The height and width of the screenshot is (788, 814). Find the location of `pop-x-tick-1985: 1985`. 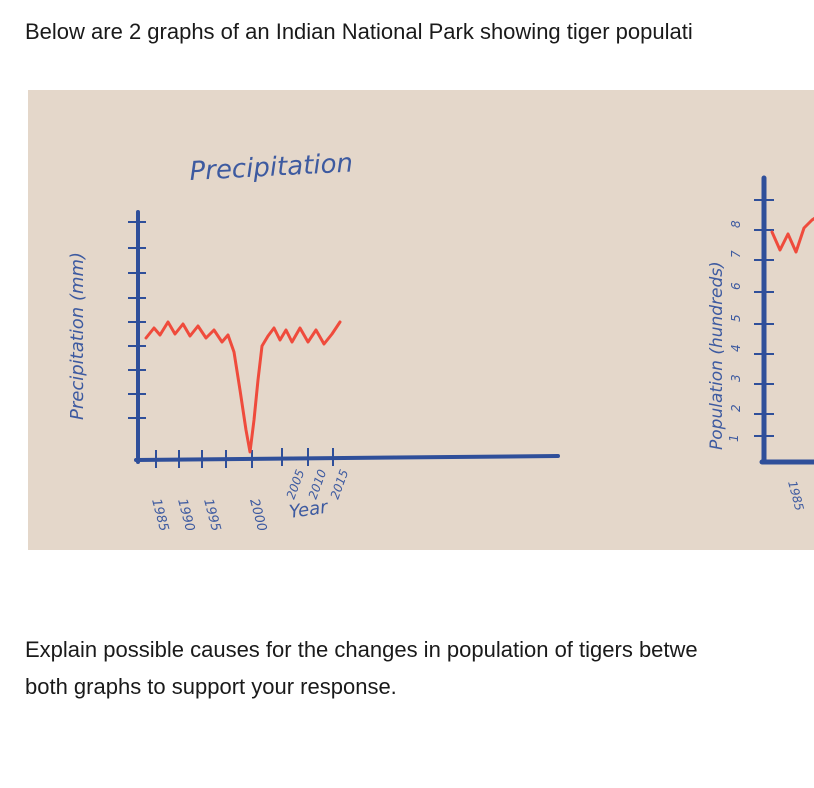

pop-x-tick-1985: 1985 is located at coordinates (795, 495).